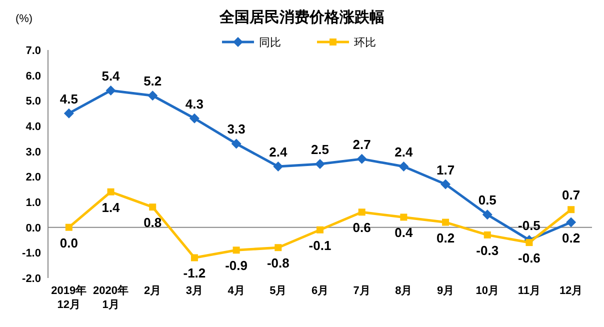 The width and height of the screenshot is (604, 327). I want to click on data-label: 0.7, so click(571, 195).